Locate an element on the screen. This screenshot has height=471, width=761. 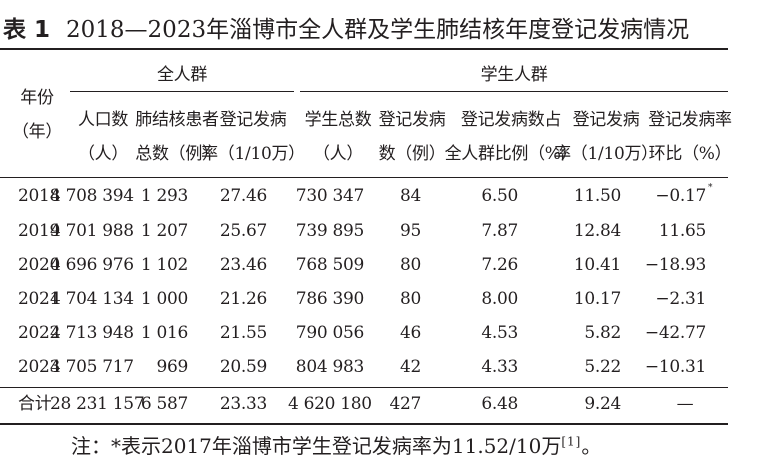
table-cell: 1 000 is located at coordinates (164, 299).